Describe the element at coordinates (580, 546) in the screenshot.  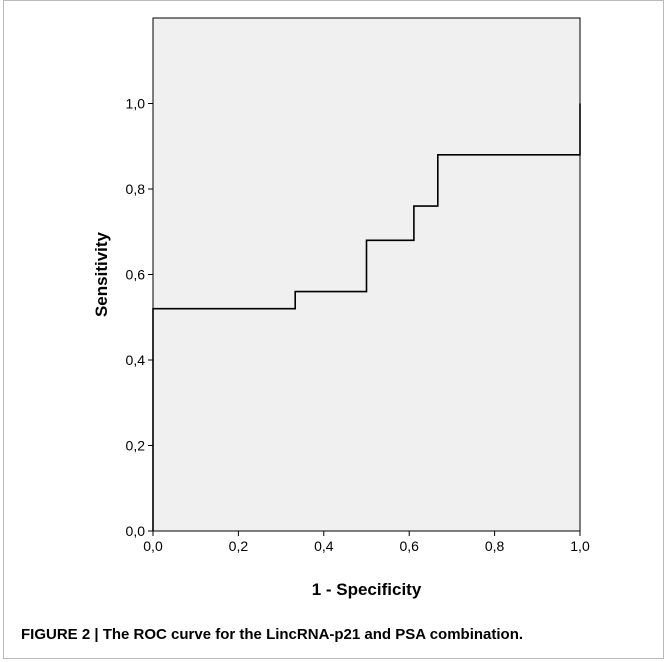
I see `x-tick-label: 1,0` at that location.